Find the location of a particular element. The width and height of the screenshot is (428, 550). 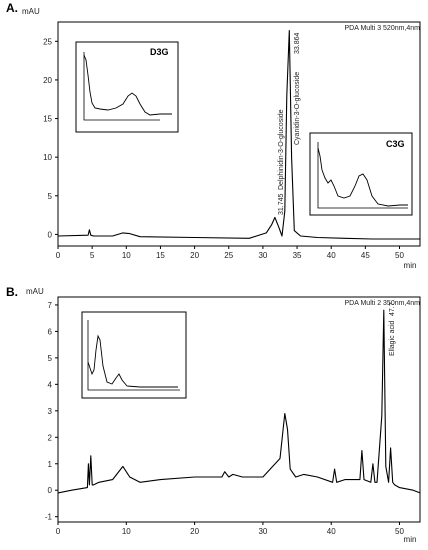

panel-b-letter: B. is located at coordinates (12, 292).